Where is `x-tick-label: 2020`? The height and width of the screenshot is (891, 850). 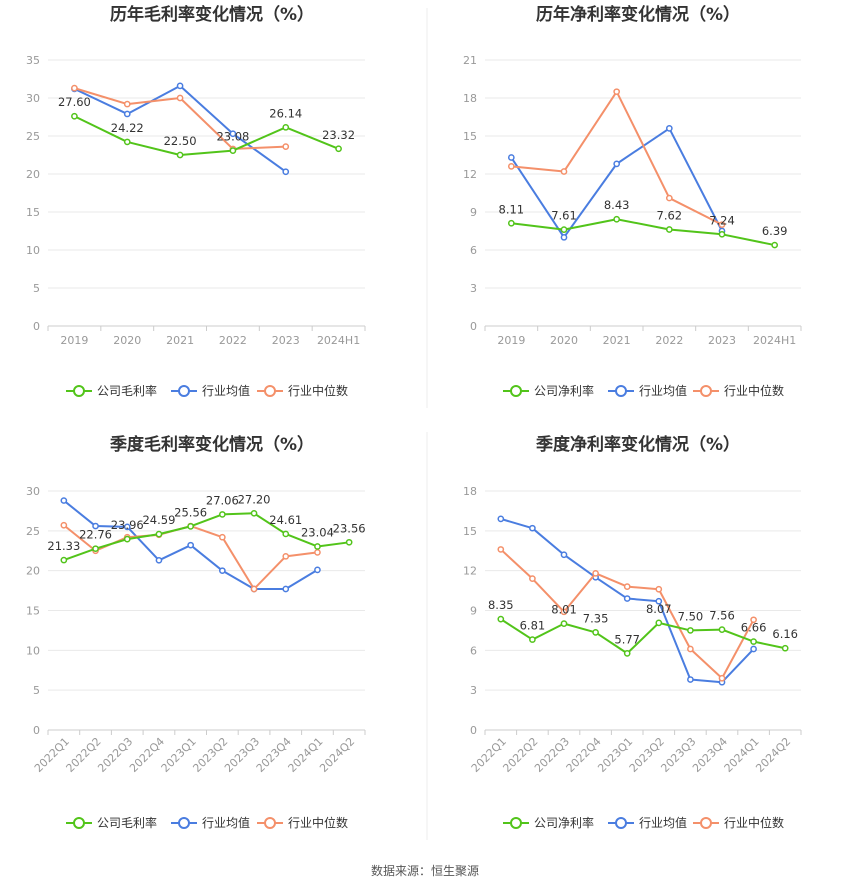 x-tick-label: 2020 is located at coordinates (127, 340).